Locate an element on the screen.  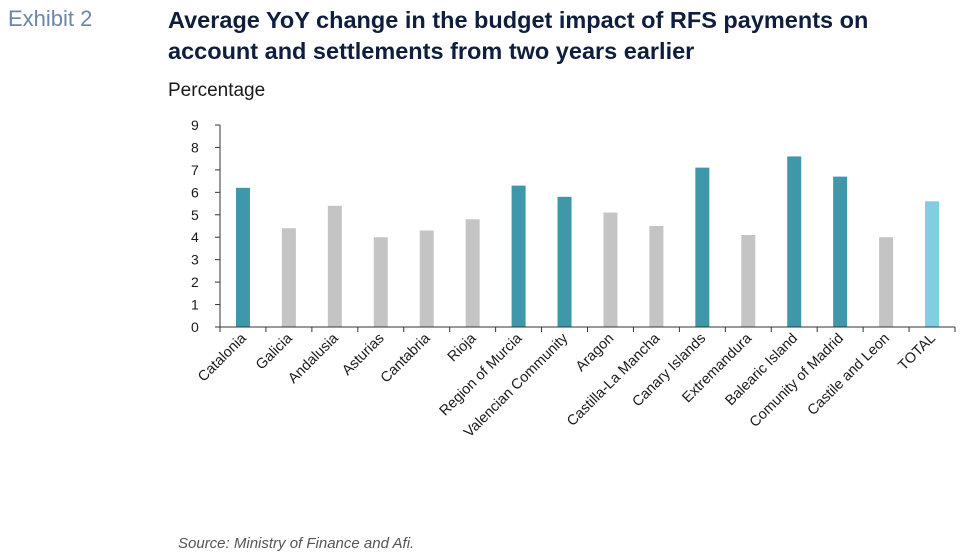
bar-extremandura is located at coordinates (748, 280).